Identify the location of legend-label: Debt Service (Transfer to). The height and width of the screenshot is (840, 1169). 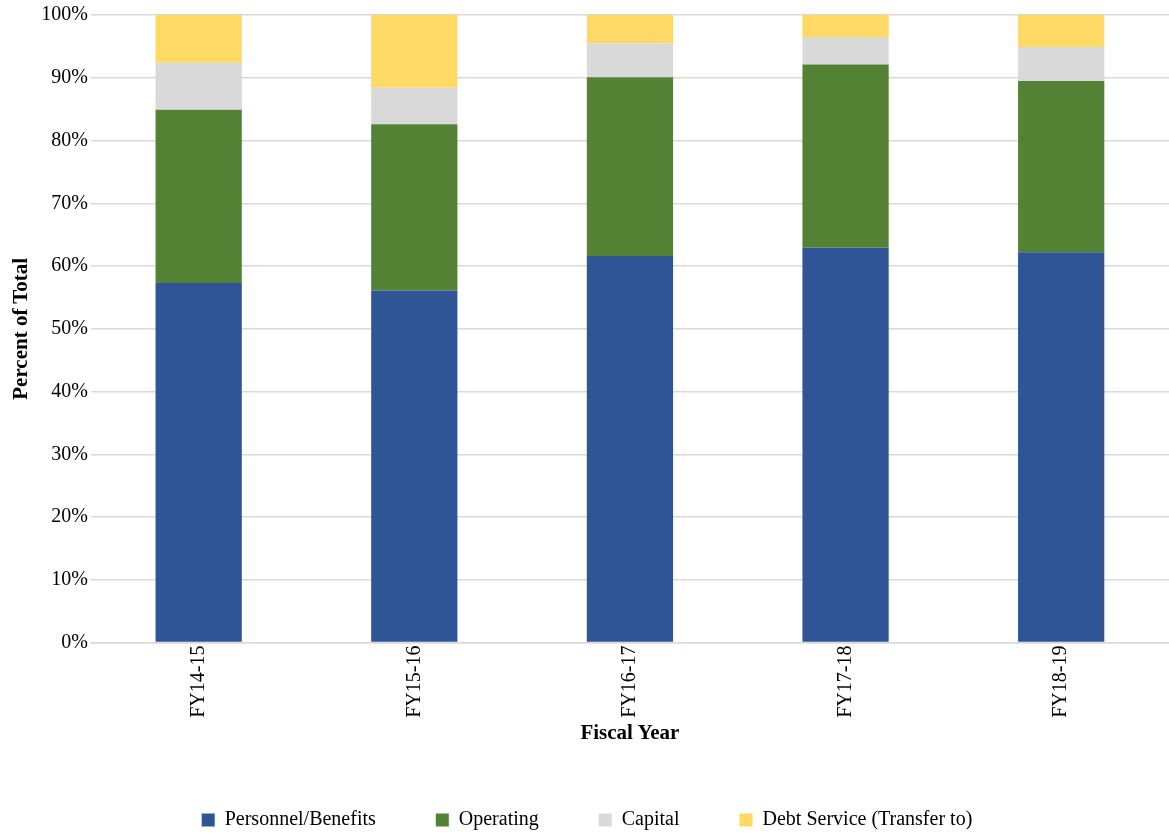
(867, 819).